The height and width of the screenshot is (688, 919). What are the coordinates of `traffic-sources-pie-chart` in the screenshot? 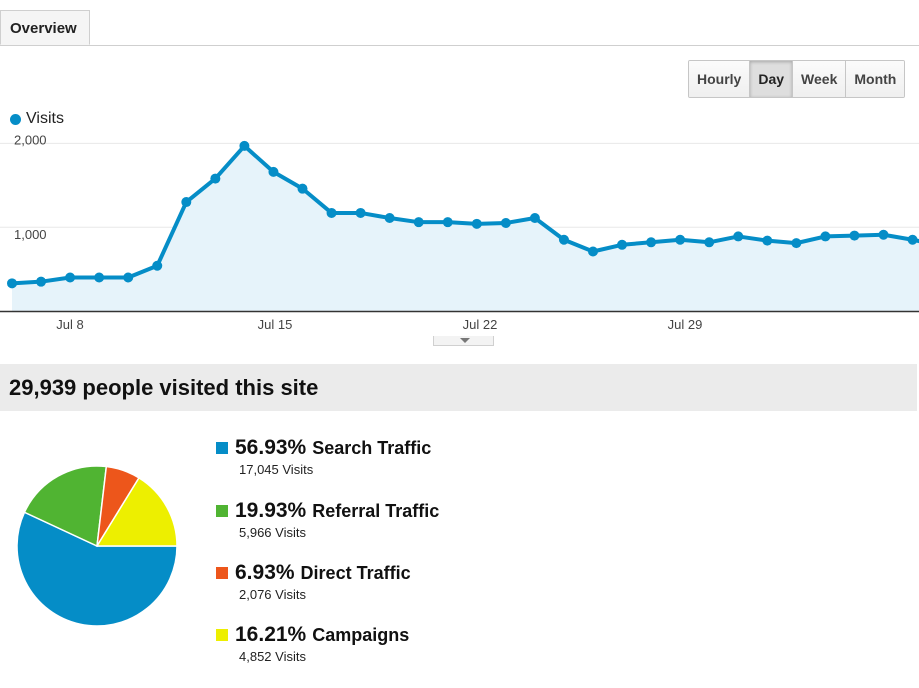 It's located at (97, 547).